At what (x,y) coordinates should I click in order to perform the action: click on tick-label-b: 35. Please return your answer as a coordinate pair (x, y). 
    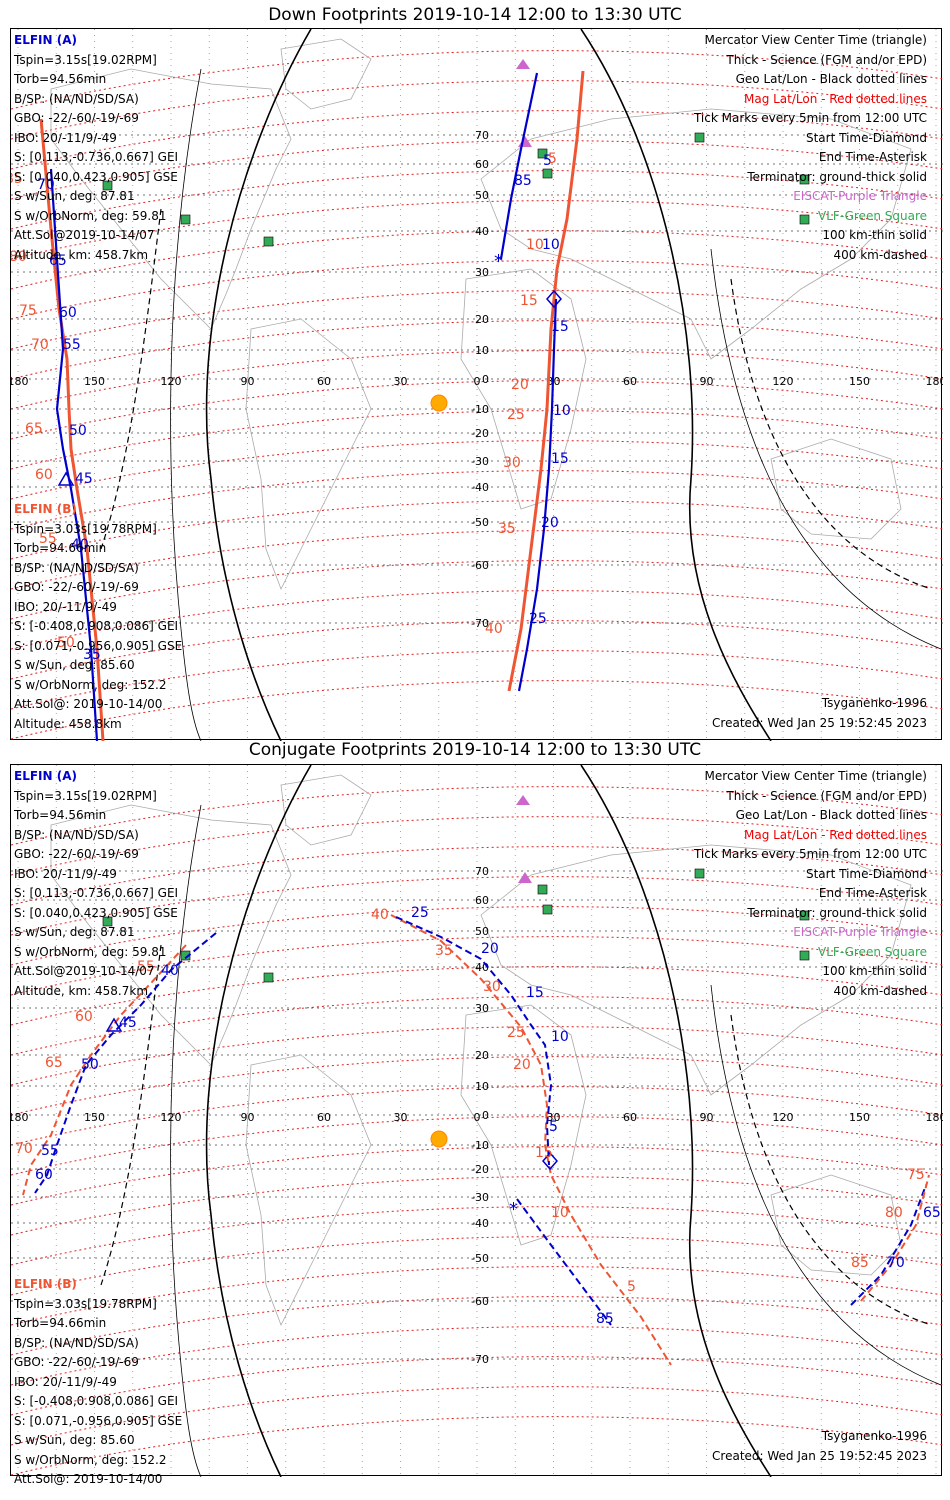
    Looking at the image, I should click on (444, 951).